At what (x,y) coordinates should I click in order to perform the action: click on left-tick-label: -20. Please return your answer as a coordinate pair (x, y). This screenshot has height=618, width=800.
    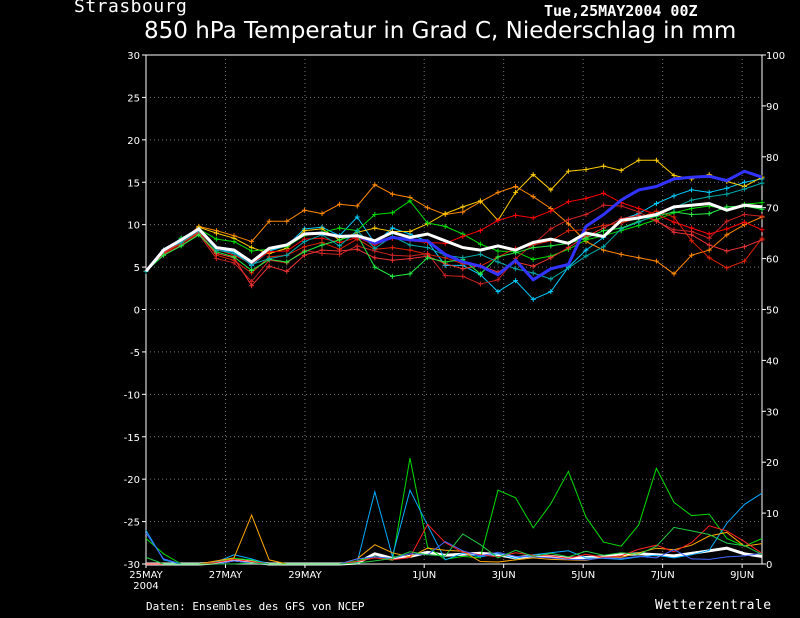
    Looking at the image, I should click on (132, 480).